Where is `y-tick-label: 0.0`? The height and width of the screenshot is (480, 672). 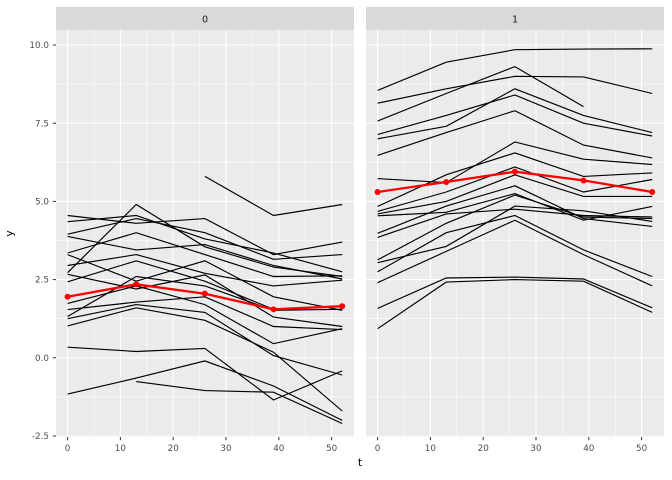
y-tick-label: 0.0 is located at coordinates (42, 359).